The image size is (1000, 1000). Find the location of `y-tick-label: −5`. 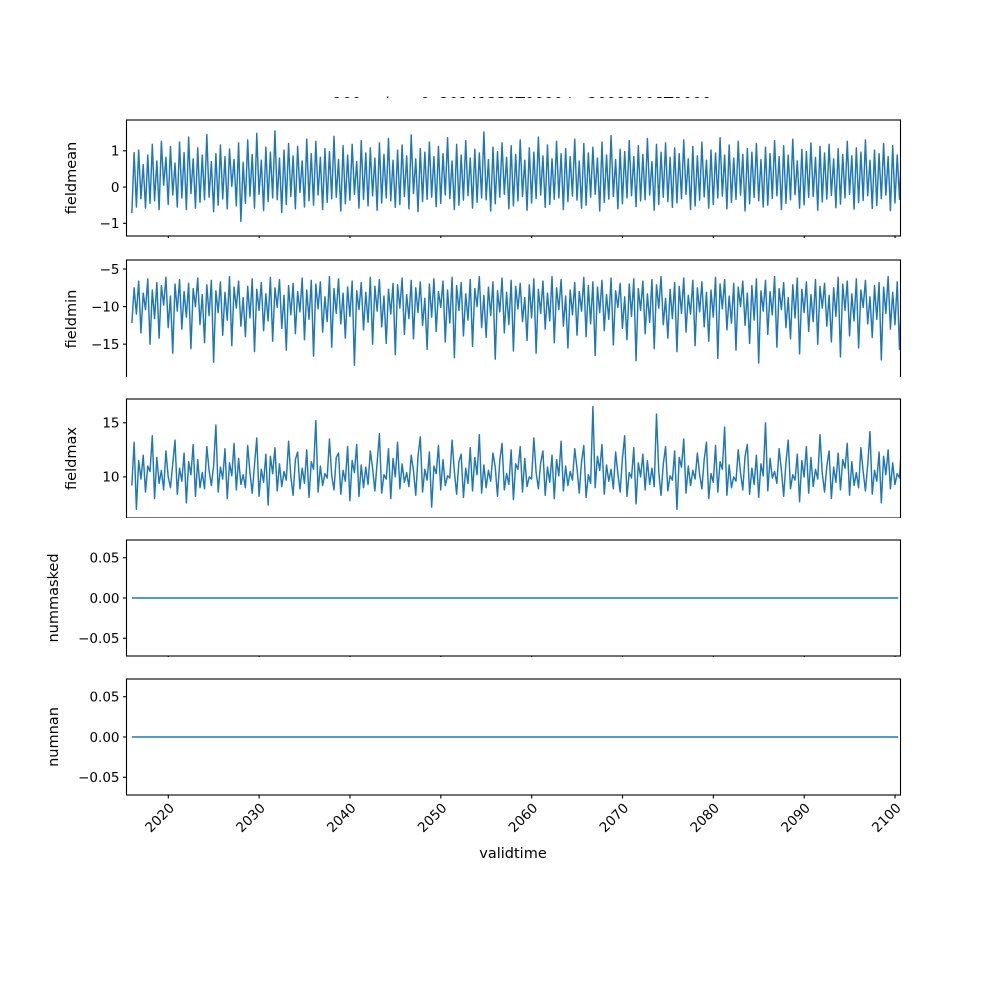

y-tick-label: −5 is located at coordinates (110, 270).